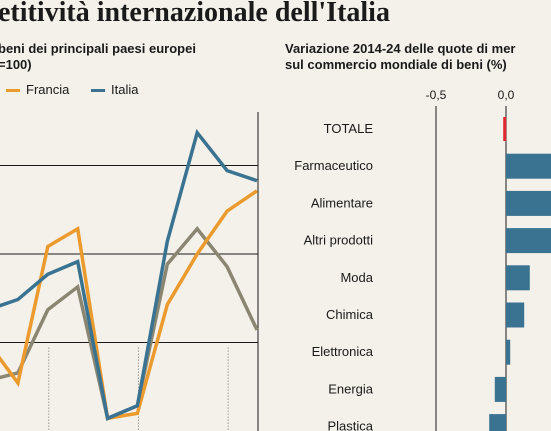 The image size is (551, 431). What do you see at coordinates (350, 425) in the screenshot?
I see `category-label: Plastica` at bounding box center [350, 425].